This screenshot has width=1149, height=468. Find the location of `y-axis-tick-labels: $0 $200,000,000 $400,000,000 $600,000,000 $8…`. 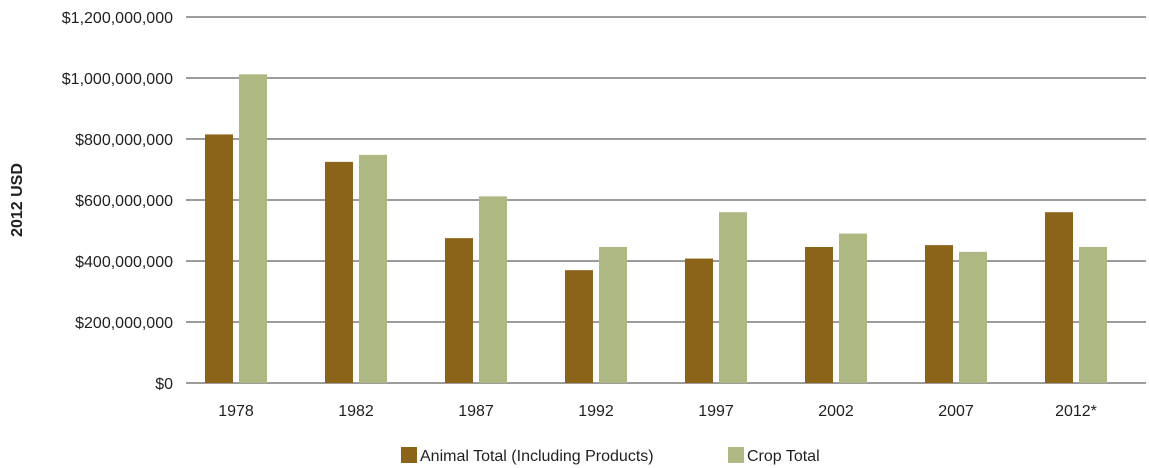

y-axis-tick-labels: $0 $200,000,000 $400,000,000 $600,000,000 $8… is located at coordinates (117, 201).